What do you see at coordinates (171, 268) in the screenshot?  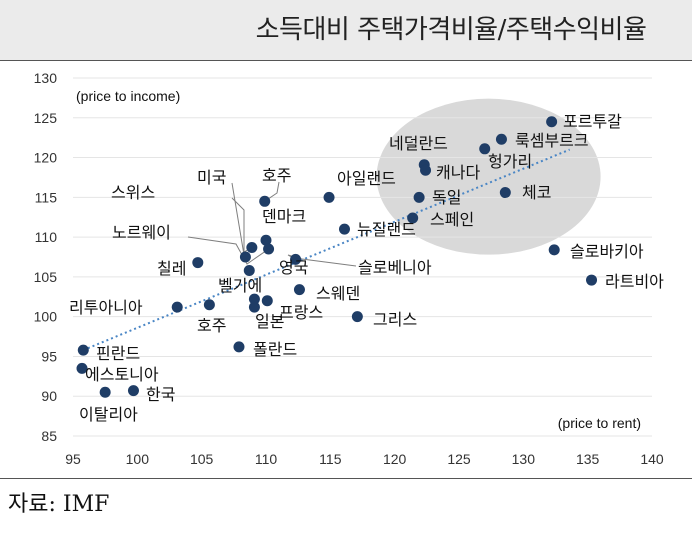 I see `point-label: 칠레` at bounding box center [171, 268].